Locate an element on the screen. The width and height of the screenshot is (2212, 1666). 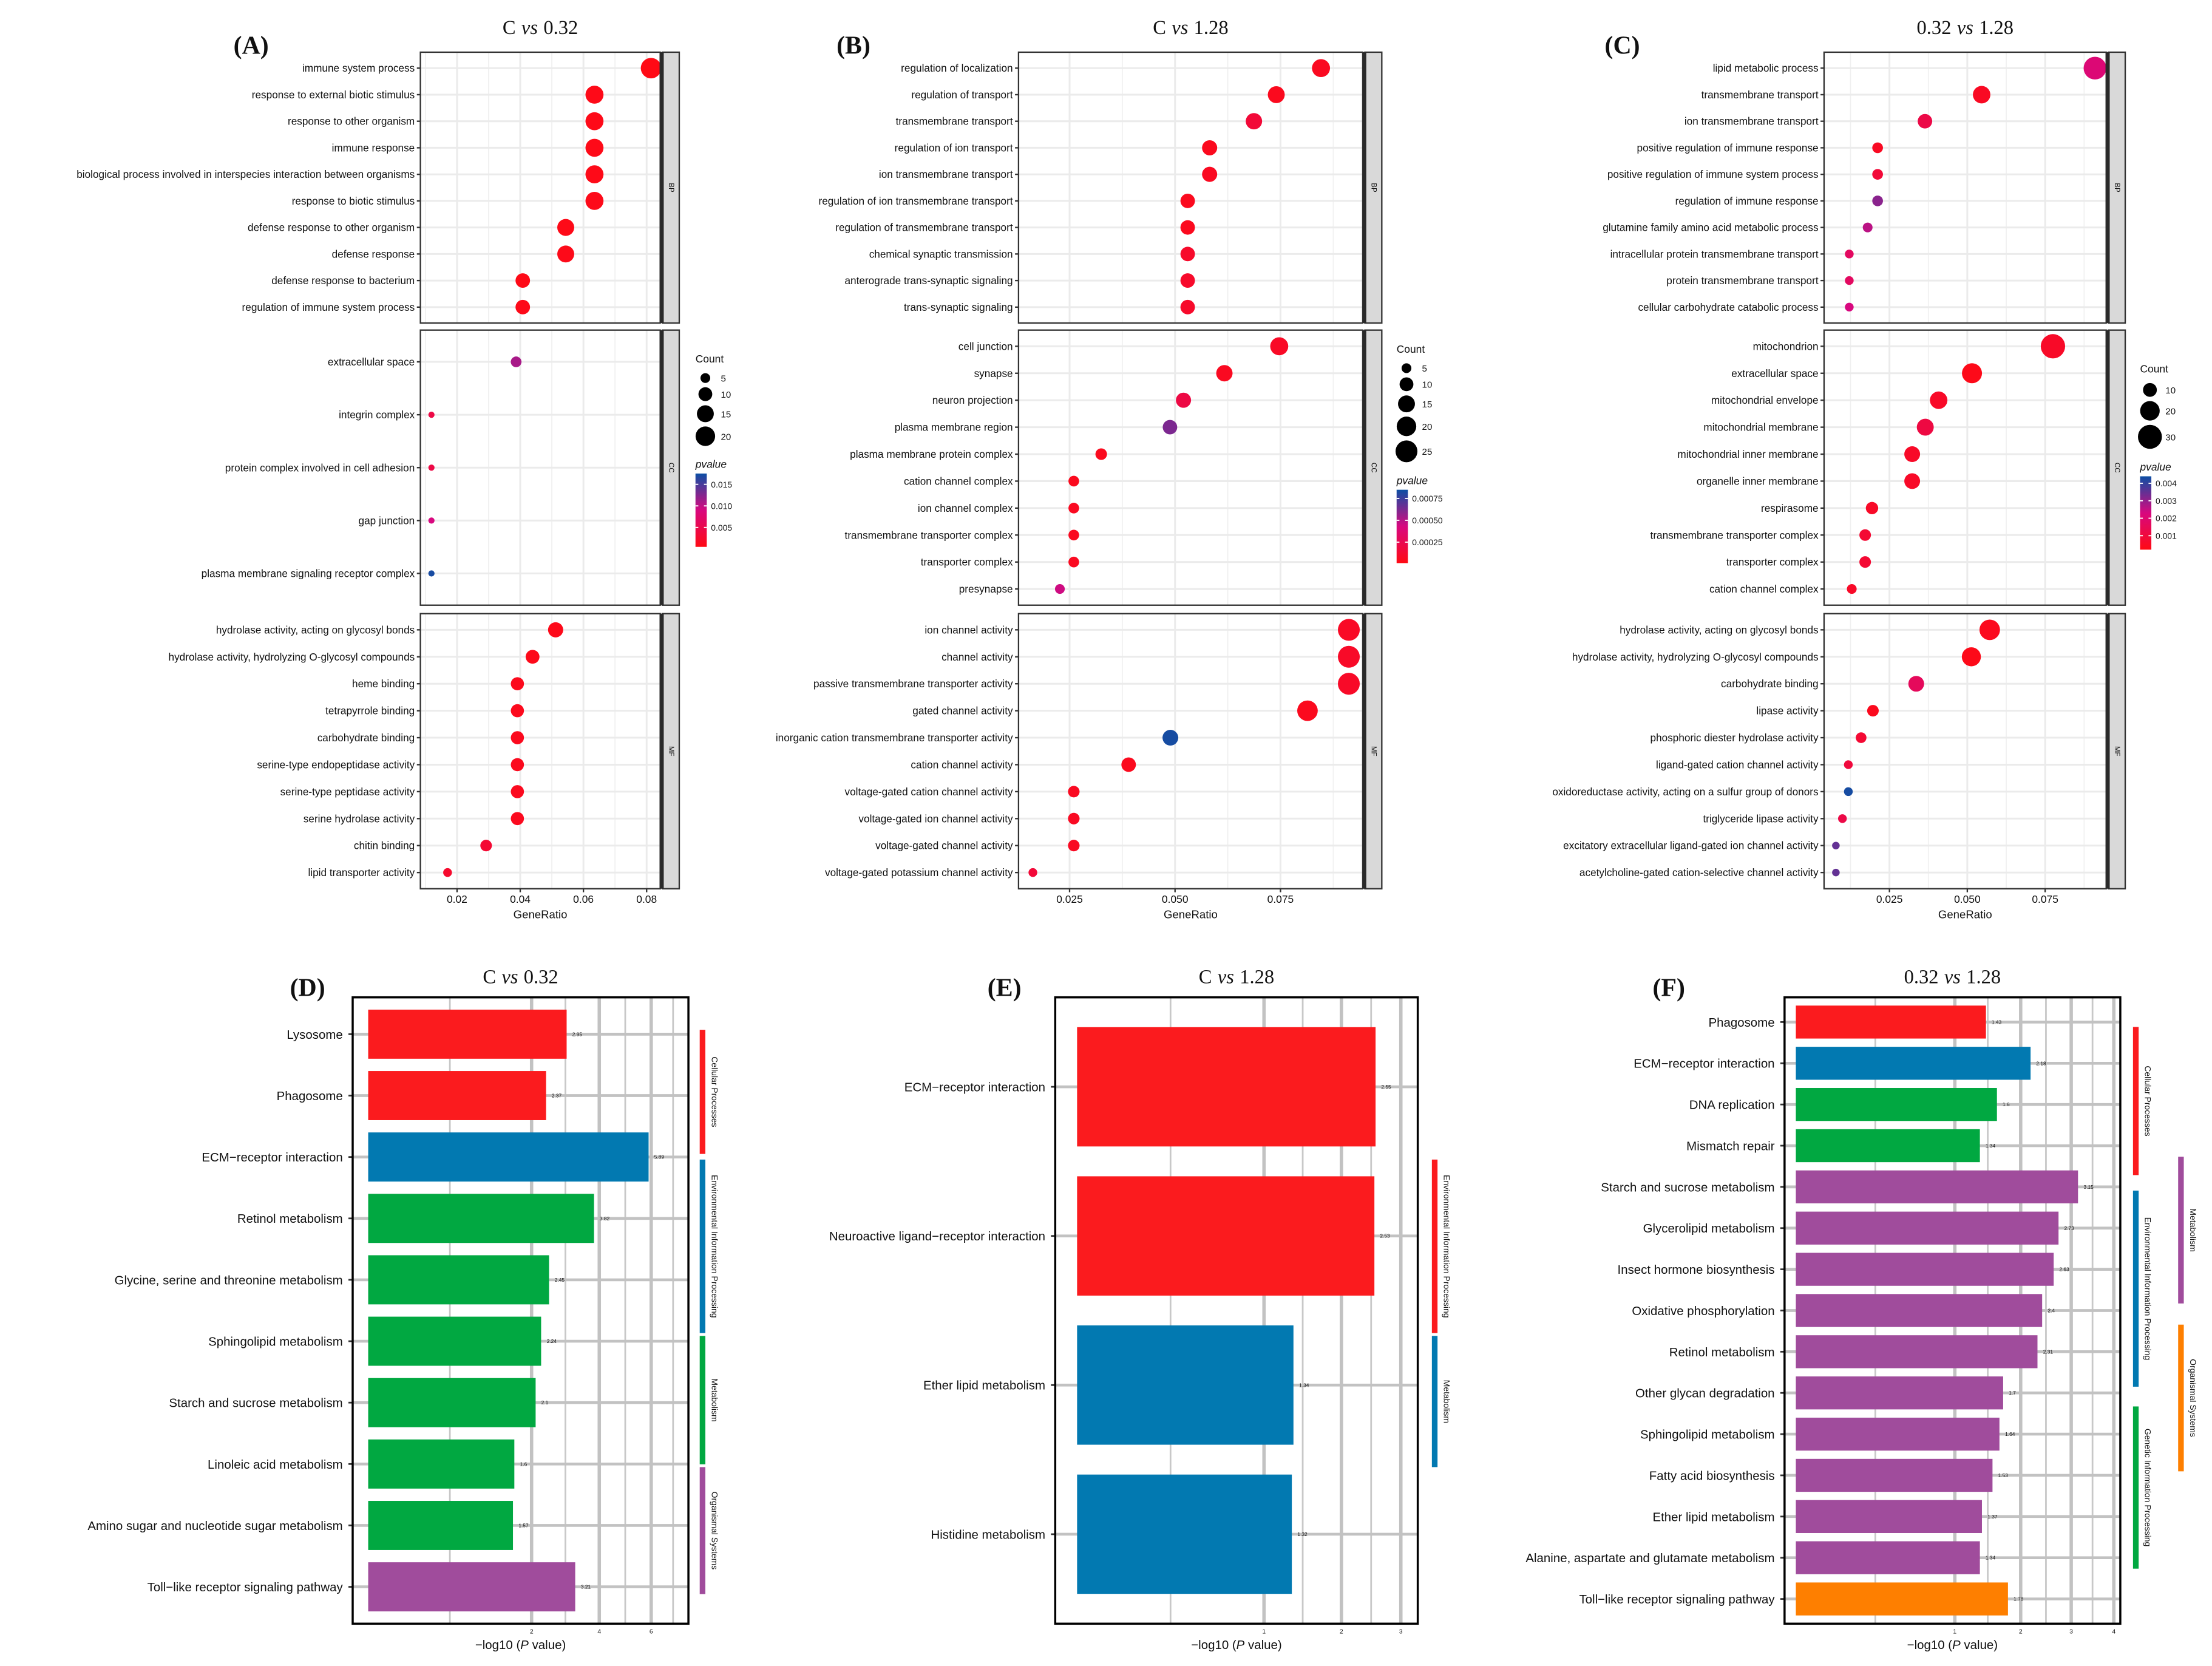
x-axis-title: GeneRatio is located at coordinates (541, 914).